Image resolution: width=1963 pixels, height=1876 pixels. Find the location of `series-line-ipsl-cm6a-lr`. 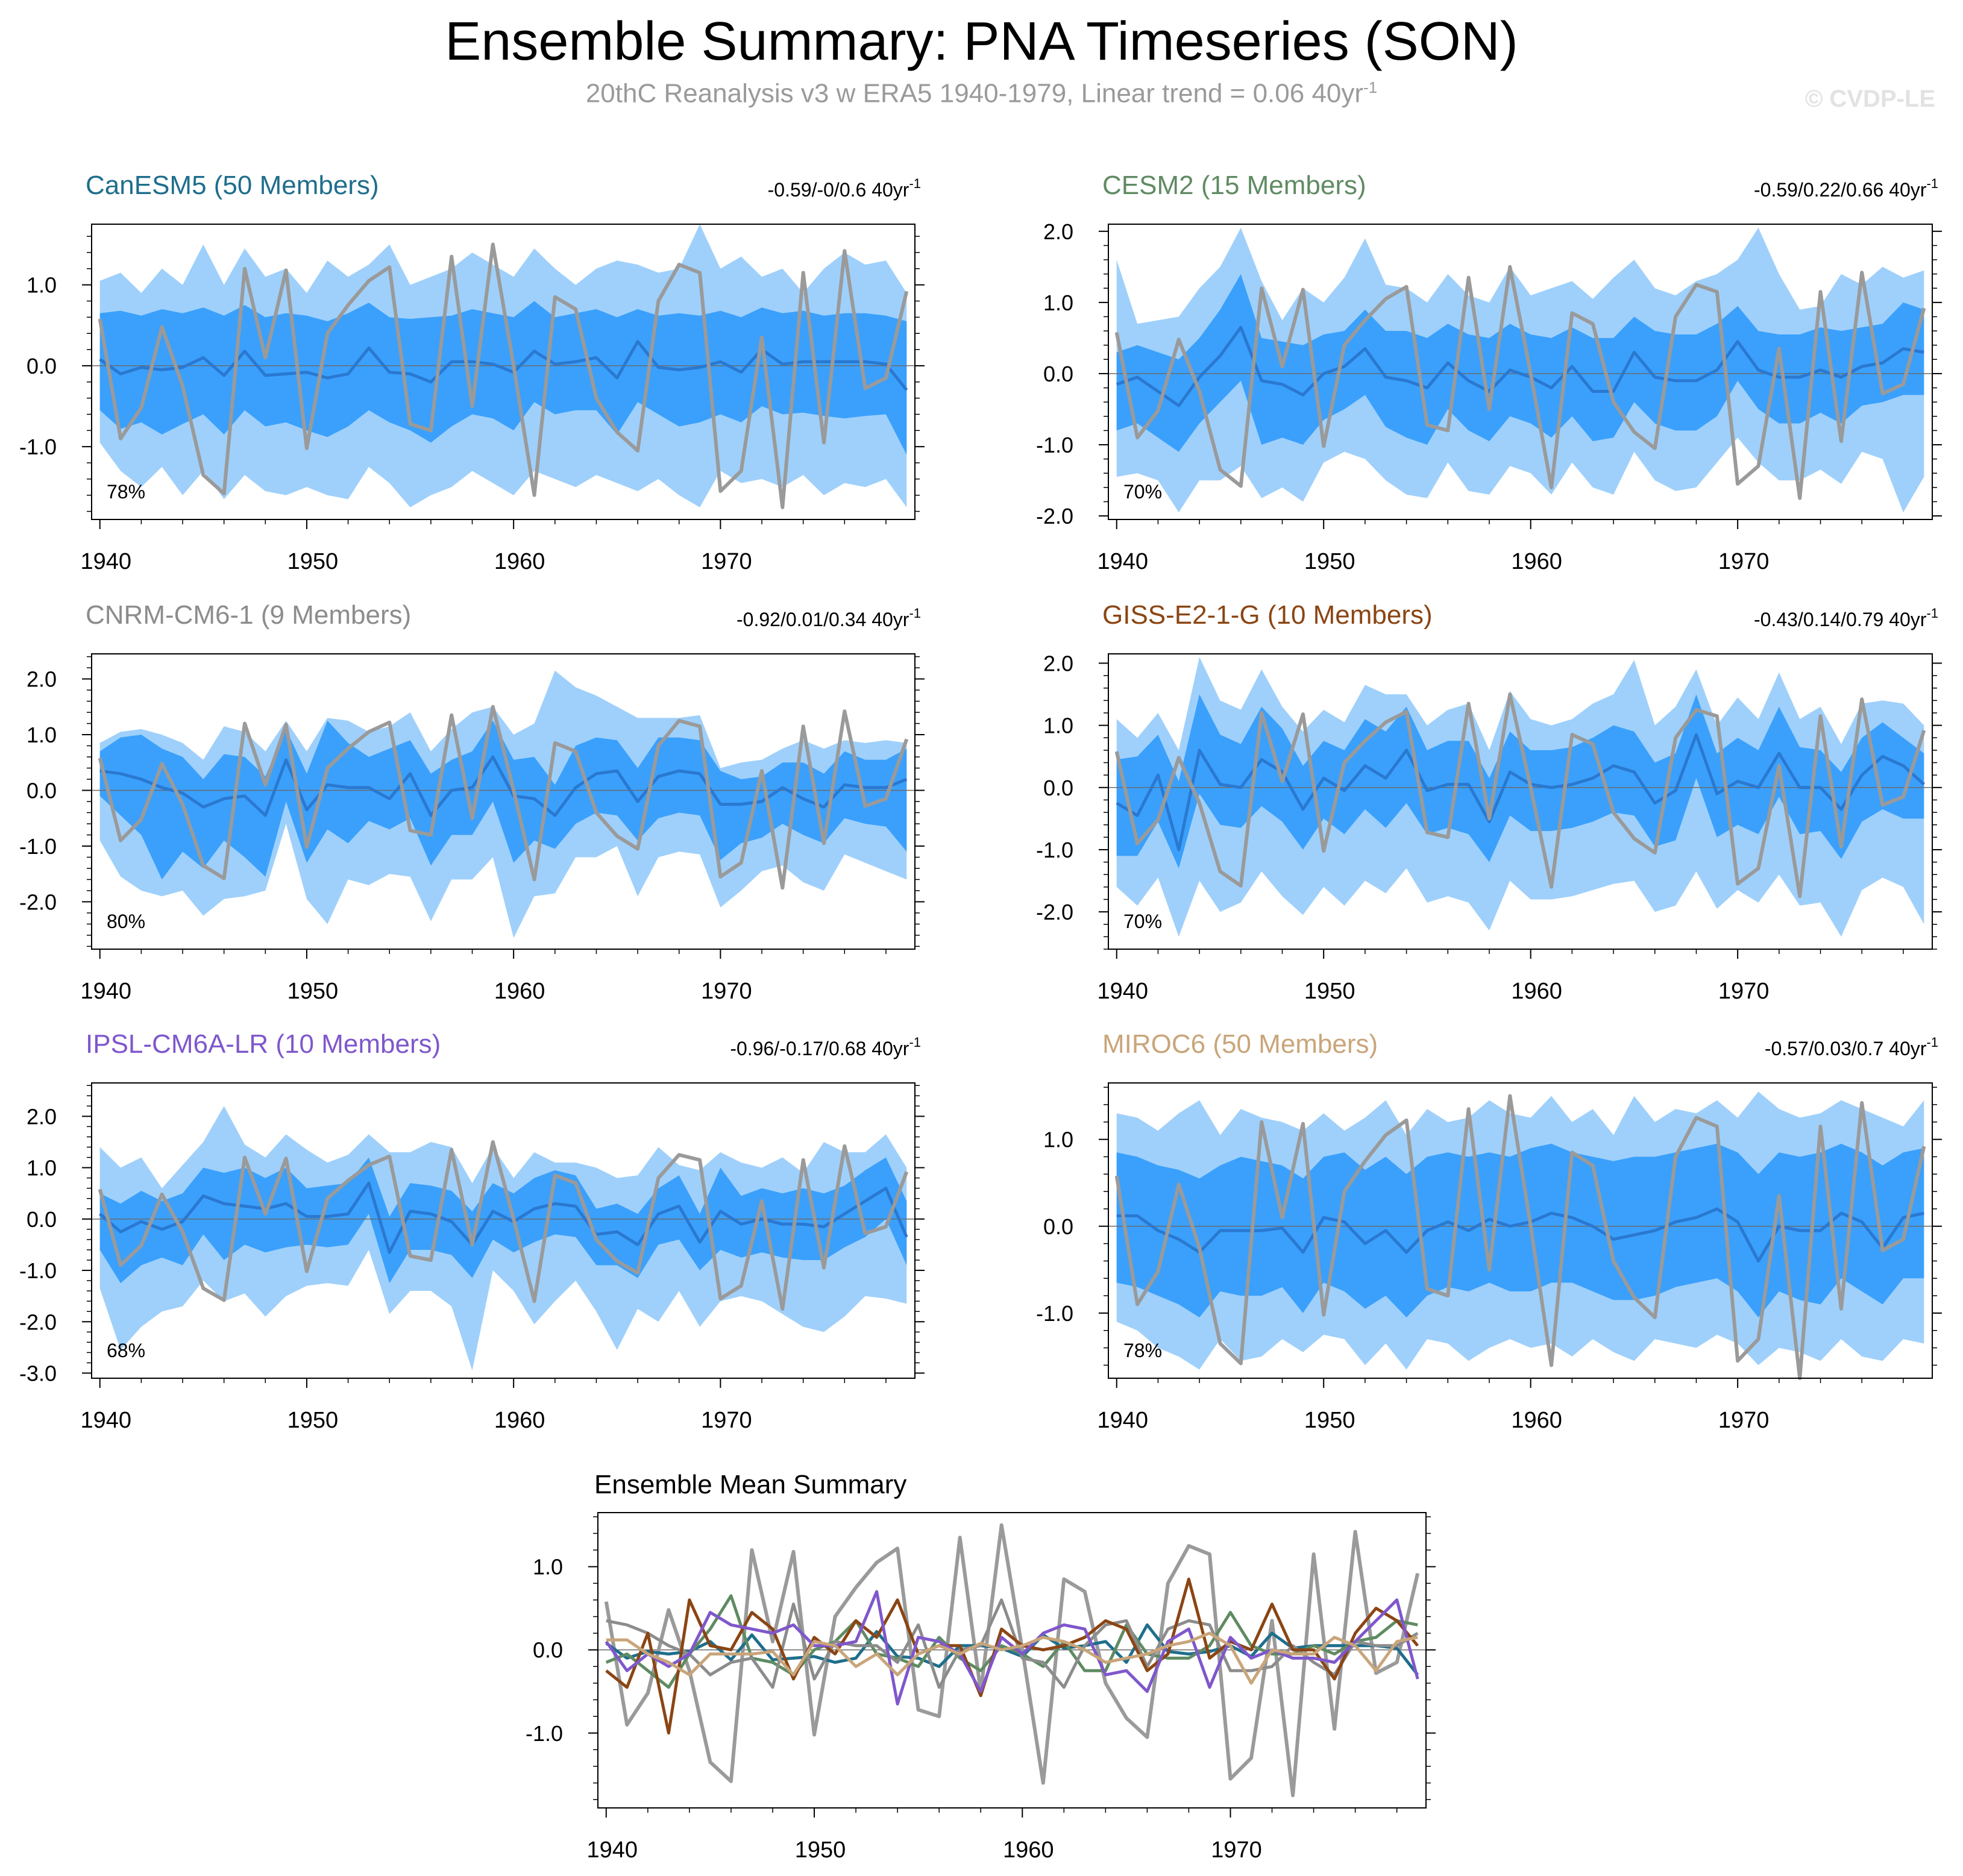

series-line-ipsl-cm6a-lr is located at coordinates (1012, 1647).